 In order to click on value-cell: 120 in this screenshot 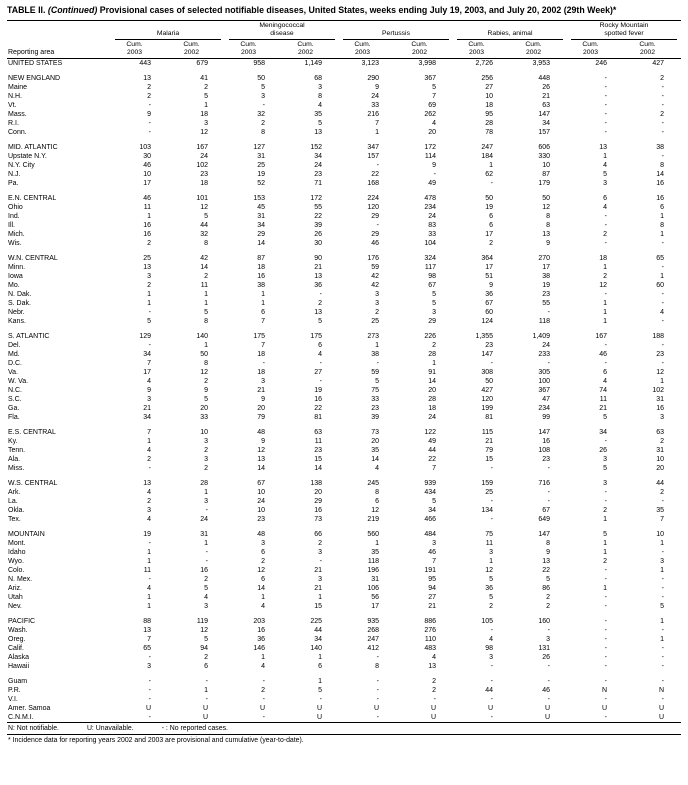, I will do `click(487, 400)`.